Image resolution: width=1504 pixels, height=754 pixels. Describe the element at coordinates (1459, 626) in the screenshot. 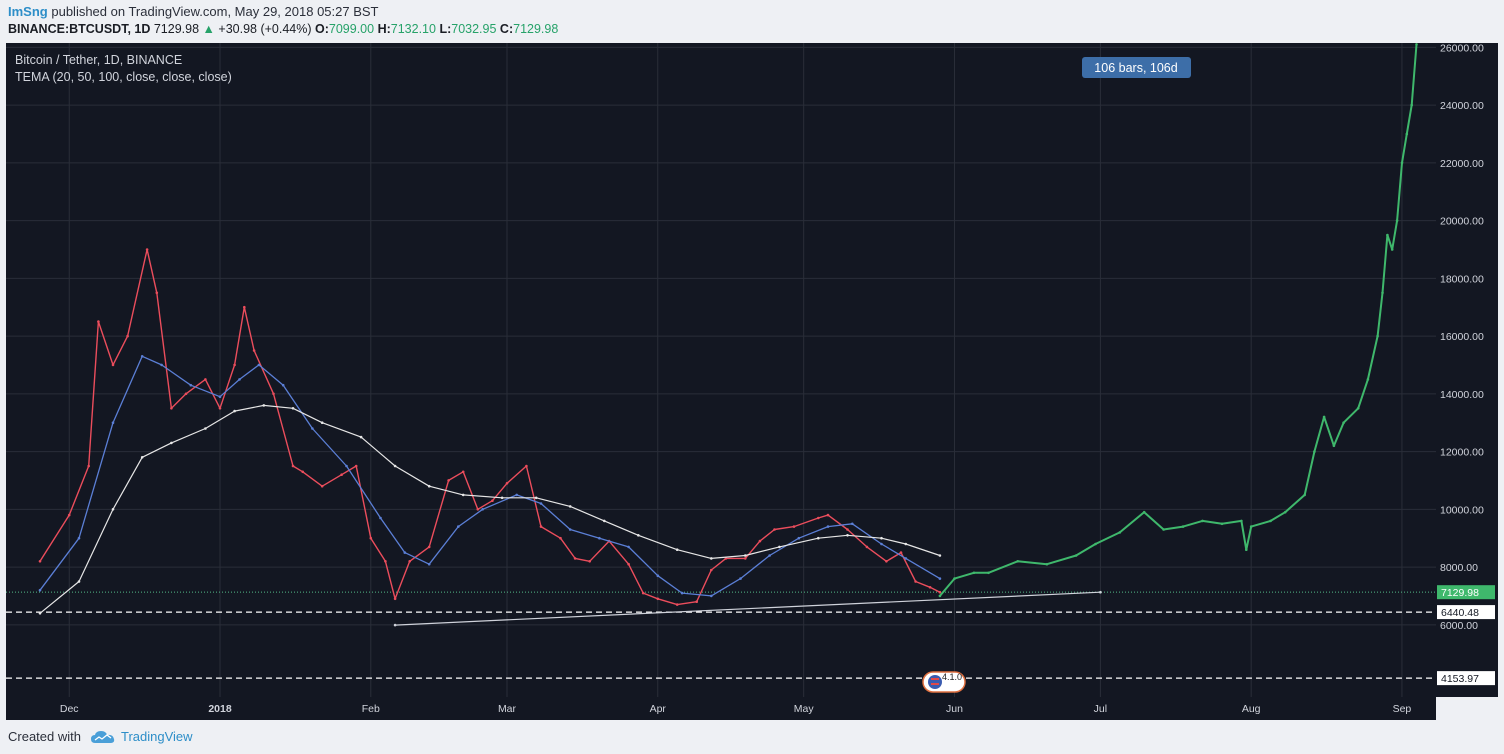

I see `y-tick-label: 6000.00` at that location.